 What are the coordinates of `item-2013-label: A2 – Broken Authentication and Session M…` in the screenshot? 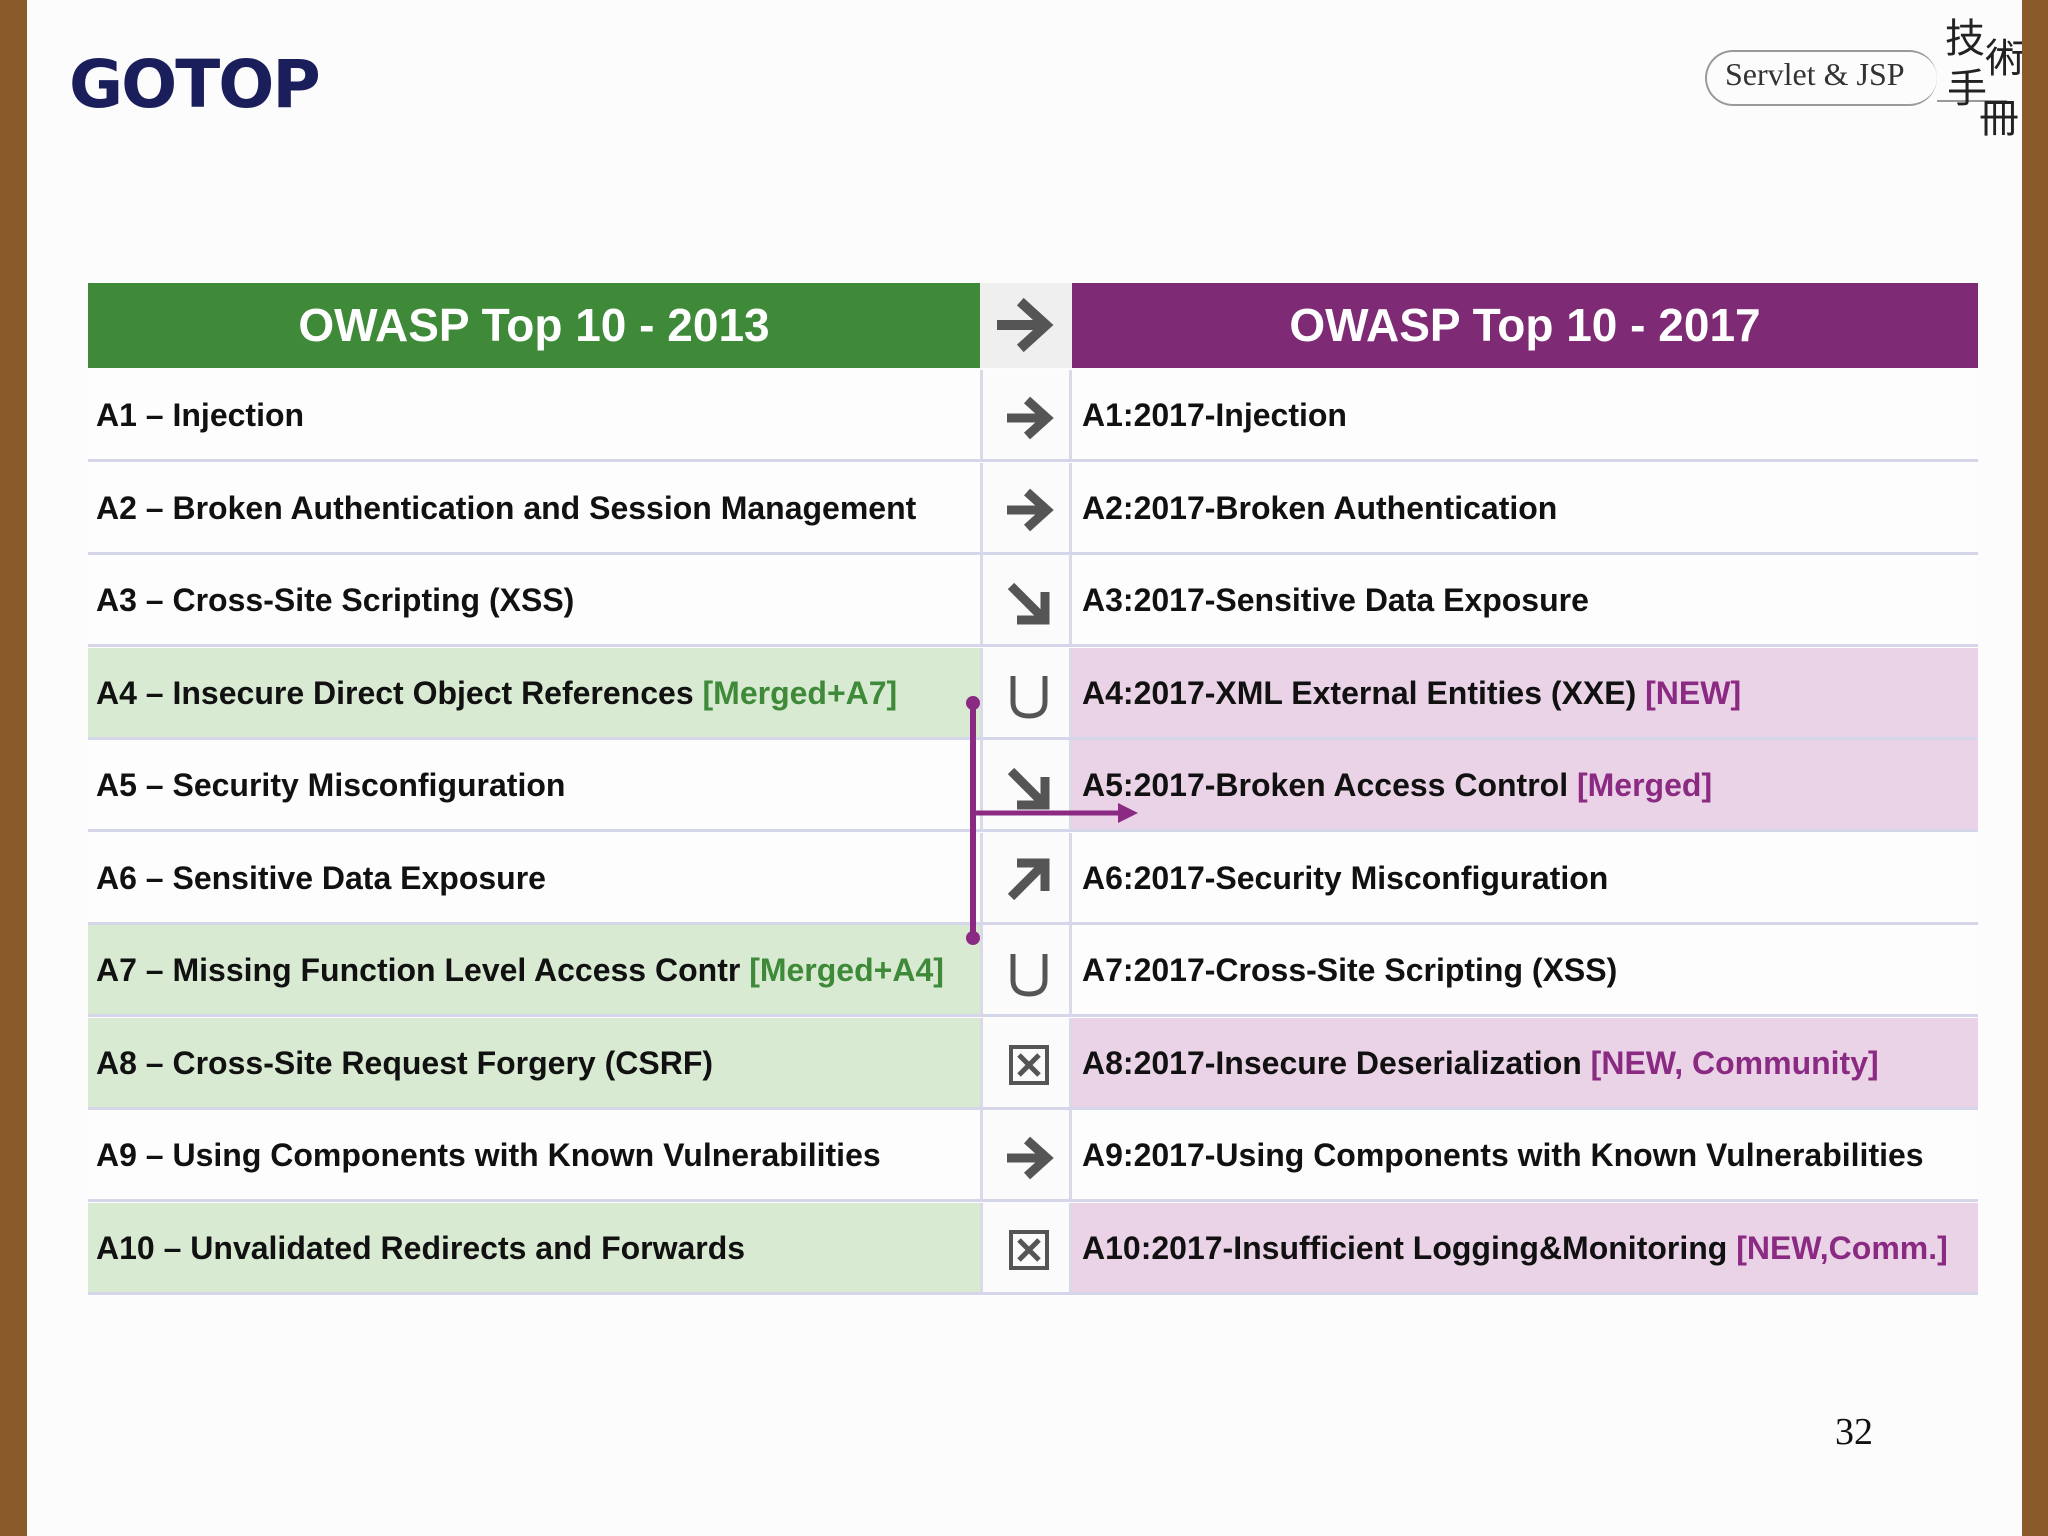 It's located at (506, 507).